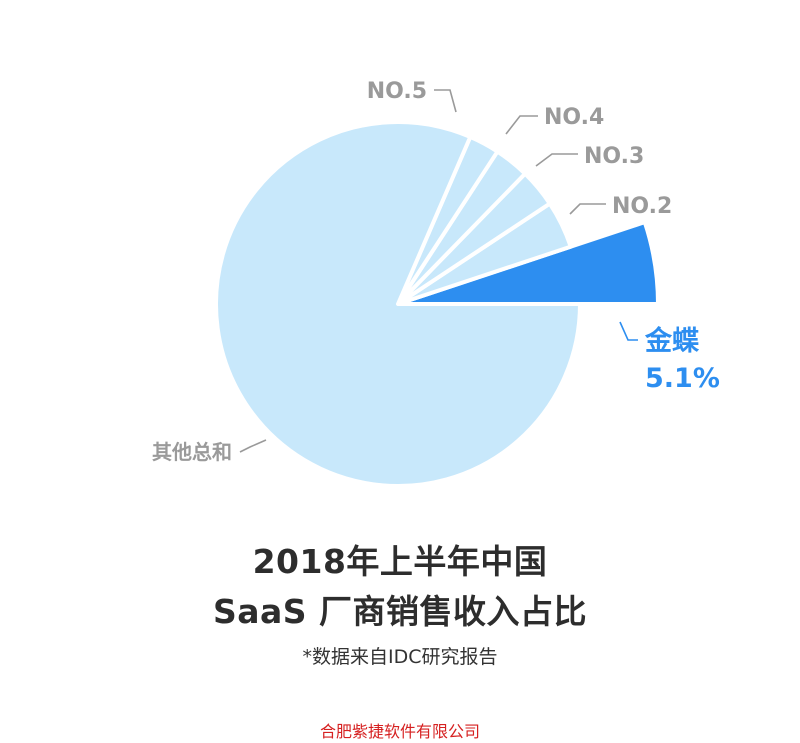 Image resolution: width=800 pixels, height=743 pixels. Describe the element at coordinates (400, 561) in the screenshot. I see `chart-title: 2018年上半年中国` at that location.